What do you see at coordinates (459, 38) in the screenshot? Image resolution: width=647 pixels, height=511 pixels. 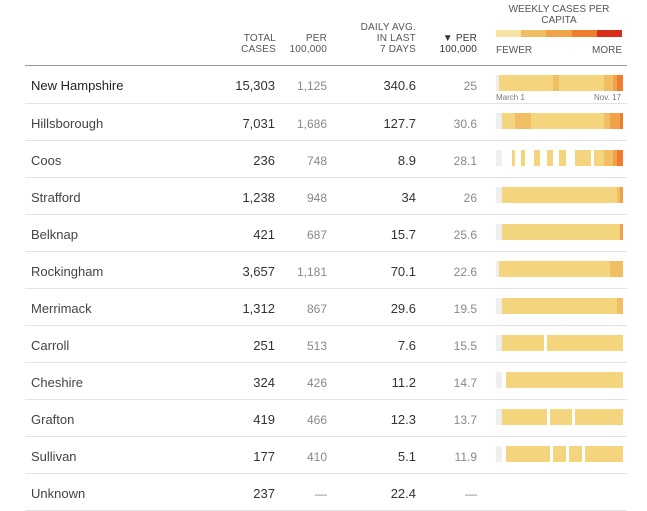 I see `sorted-per-100k-header-line1: ▼ PER` at bounding box center [459, 38].